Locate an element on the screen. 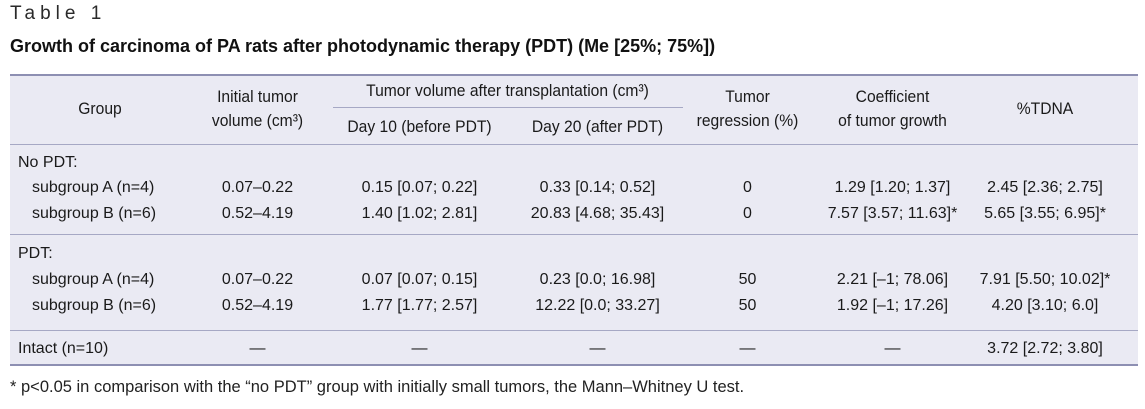  cell-day20: 0.33 [0.14; 0.52] is located at coordinates (597, 187).